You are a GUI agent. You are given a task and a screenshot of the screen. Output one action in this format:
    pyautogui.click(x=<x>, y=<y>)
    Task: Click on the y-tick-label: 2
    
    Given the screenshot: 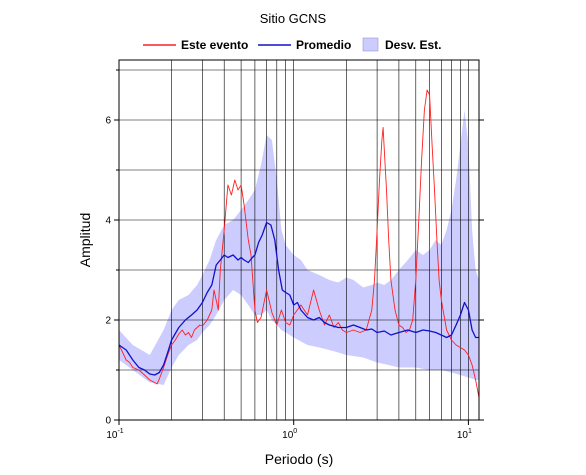 What is the action you would take?
    pyautogui.click(x=108, y=321)
    